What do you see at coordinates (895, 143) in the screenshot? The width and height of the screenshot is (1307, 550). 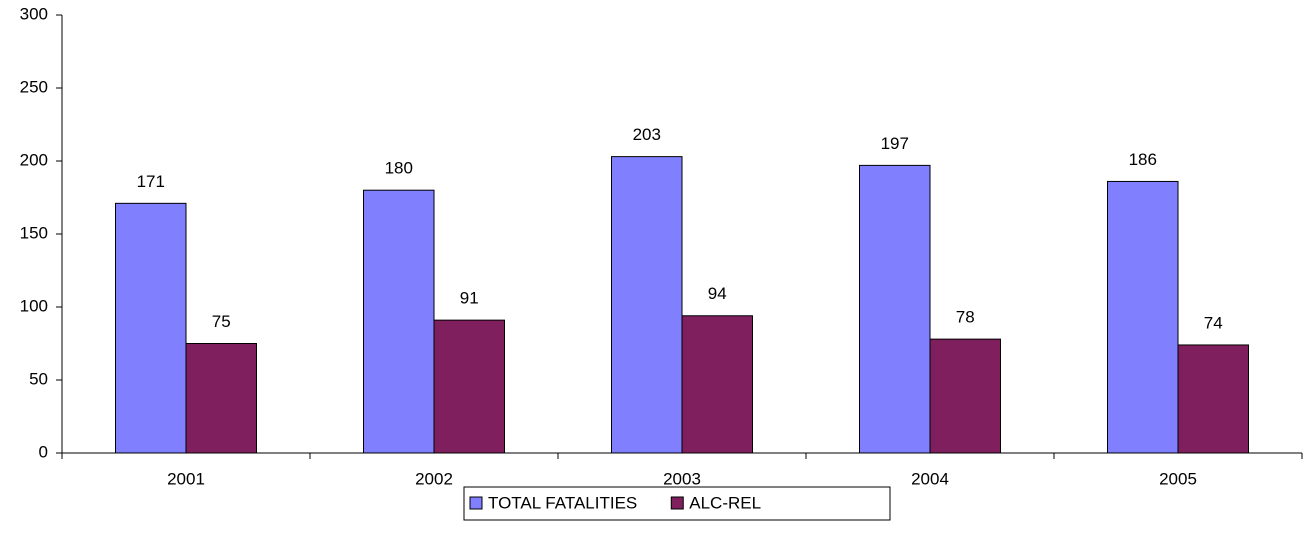 I see `data-label: 197` at bounding box center [895, 143].